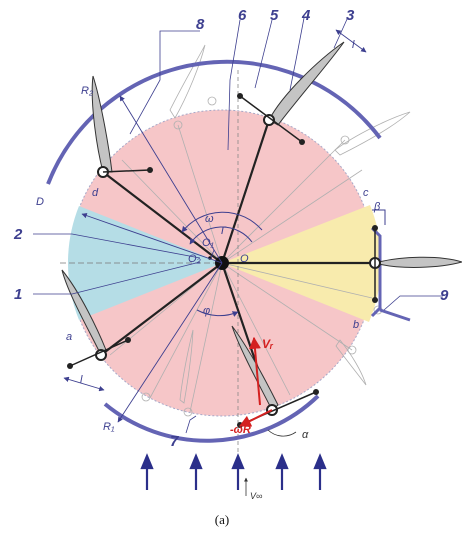 The height and width of the screenshot is (537, 462). Describe the element at coordinates (84, 384) in the screenshot. I see `l-dimension-bottom` at that location.